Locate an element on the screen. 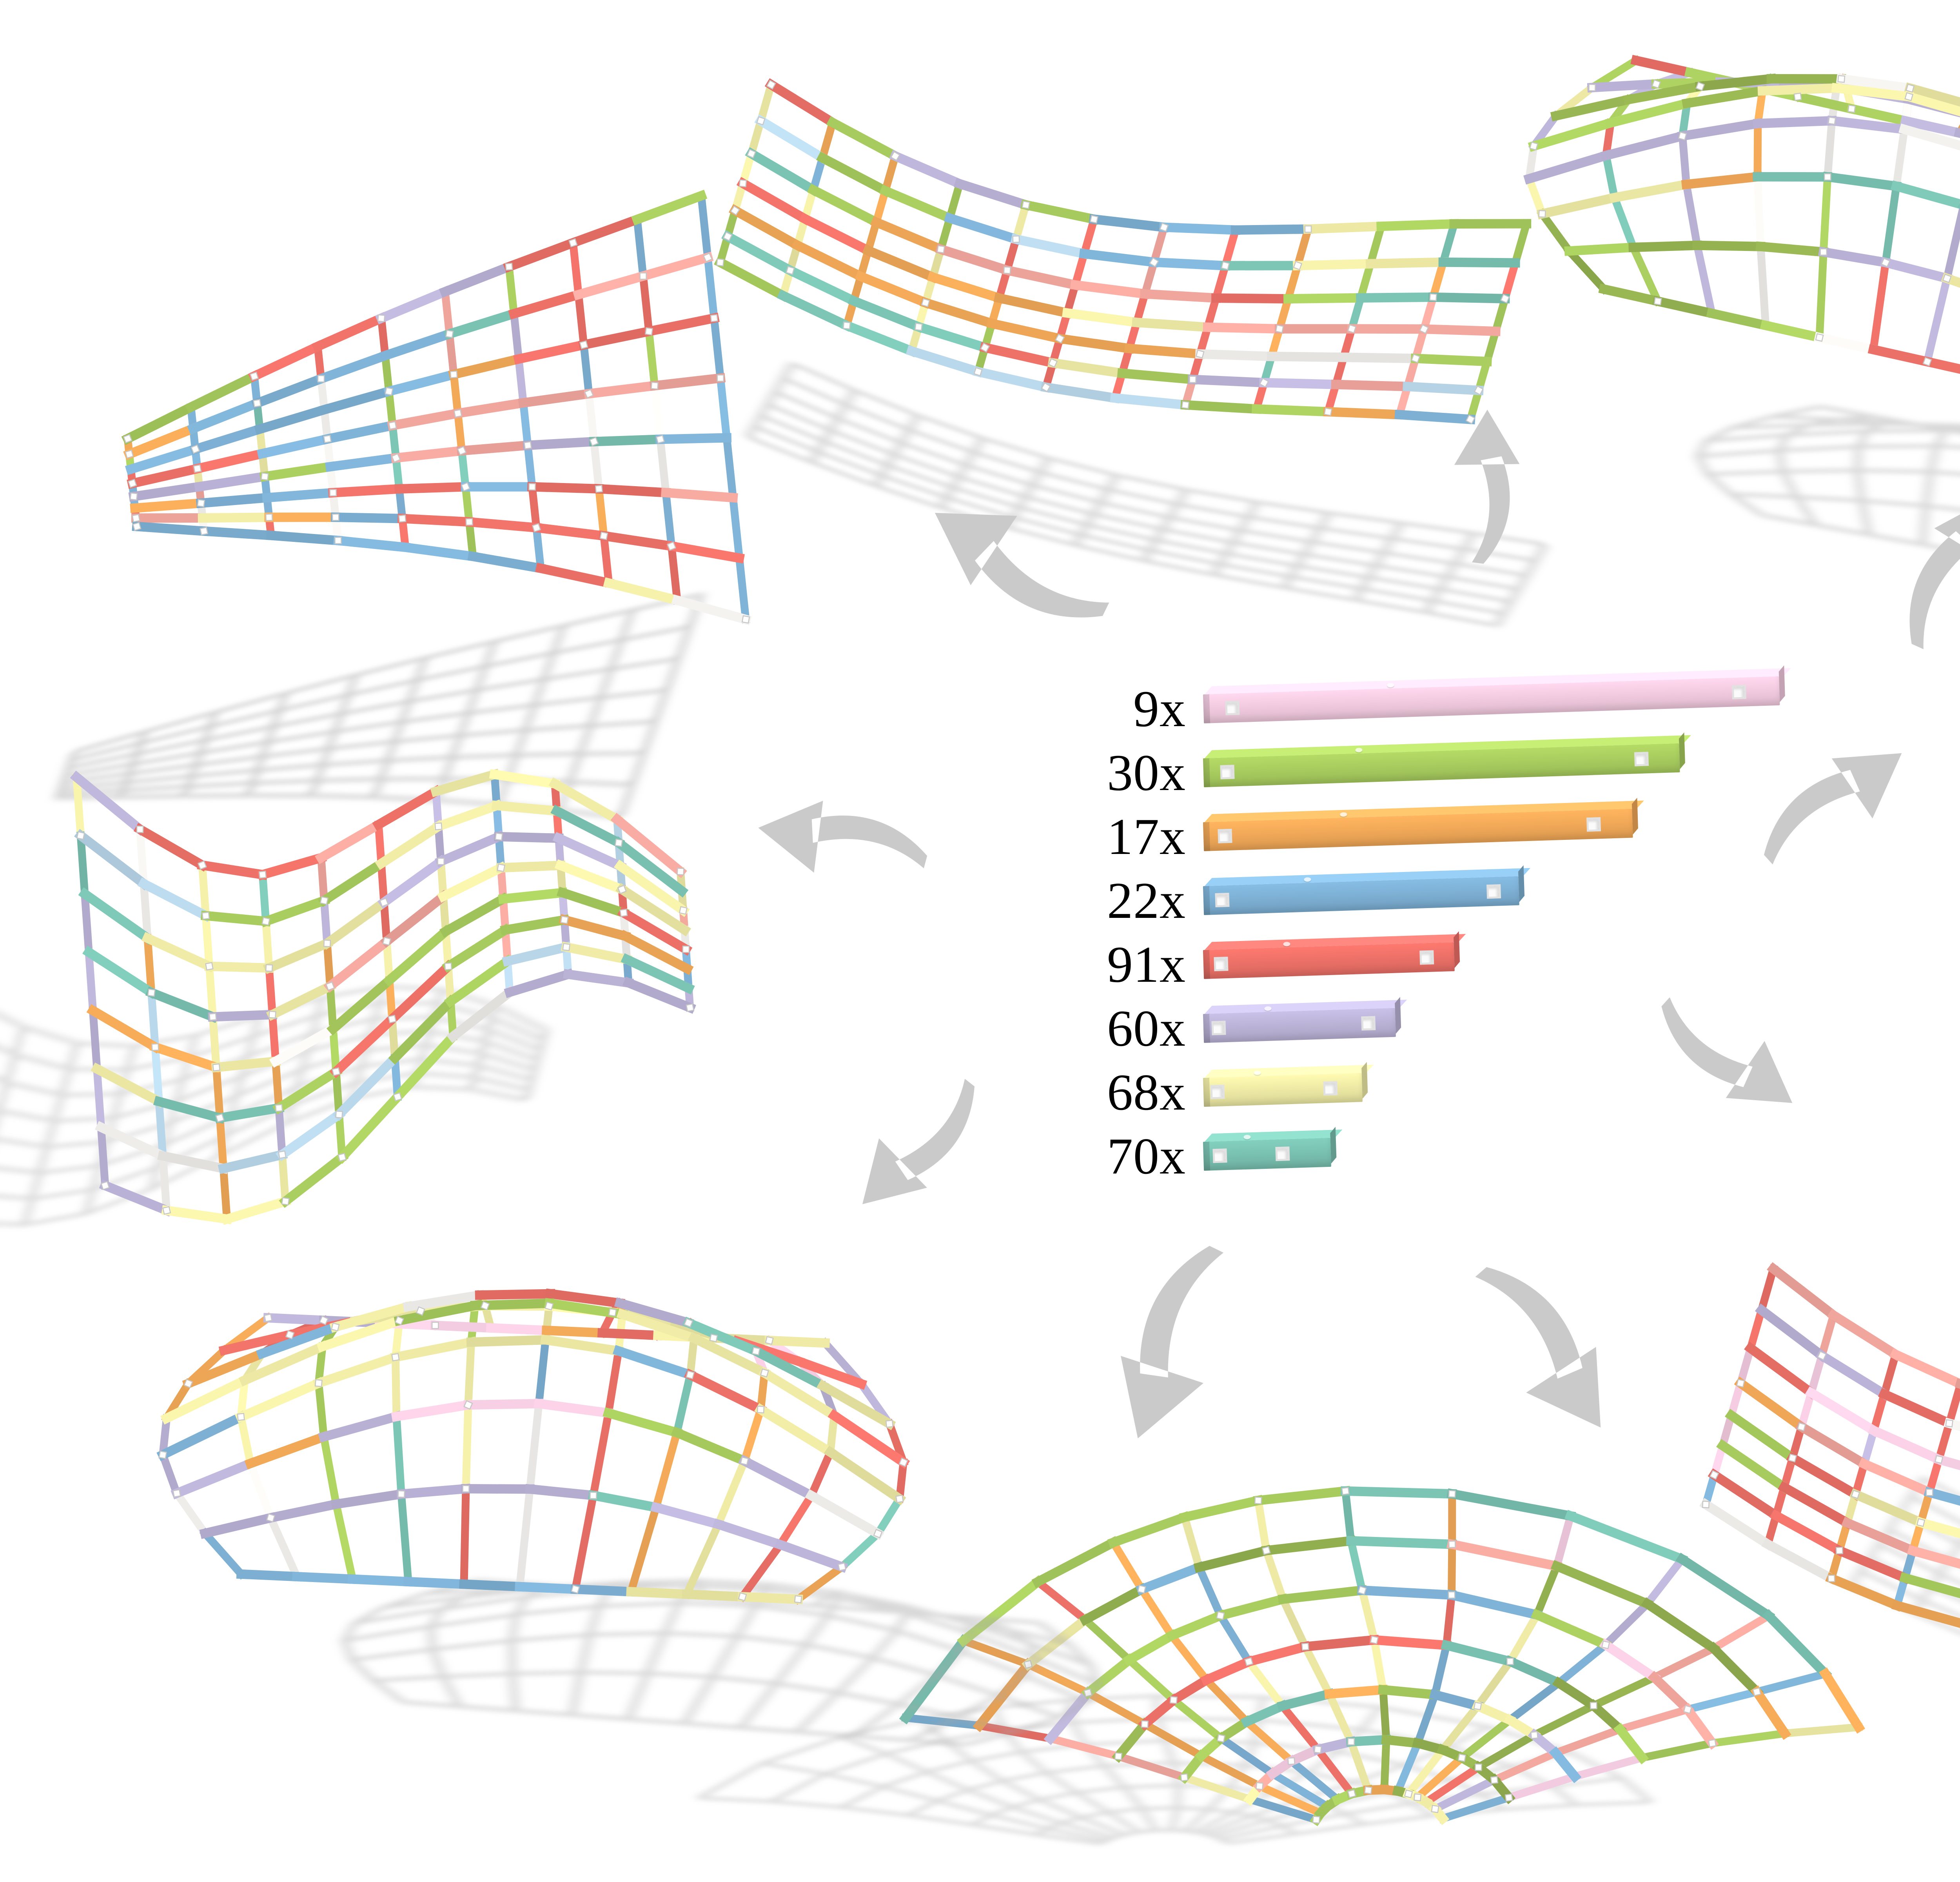 This screenshot has height=1882, width=1960. arrow-to-bottom is located at coordinates (1172, 1342).